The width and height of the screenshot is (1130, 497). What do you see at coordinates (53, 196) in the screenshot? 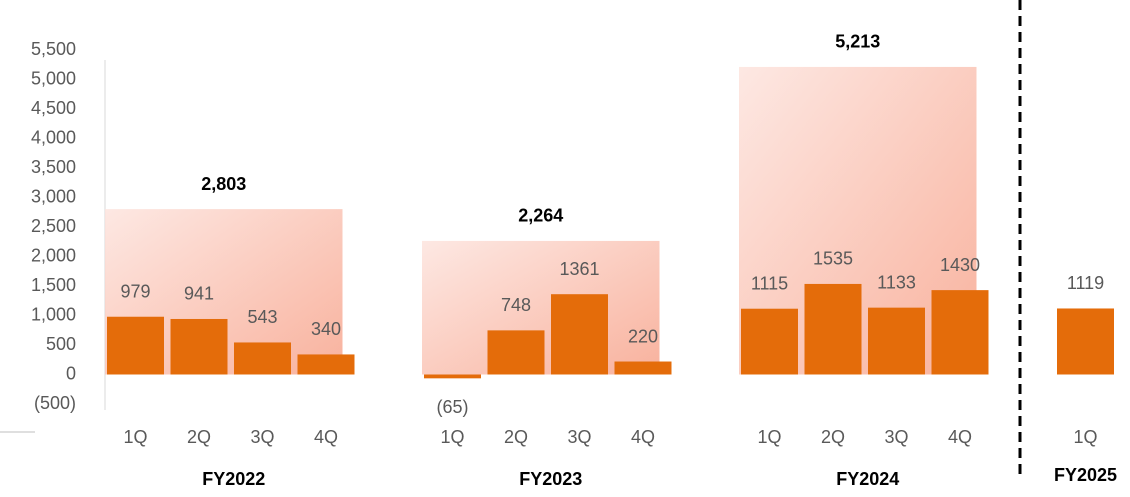
I see `y-tick-label: 3,000` at bounding box center [53, 196].